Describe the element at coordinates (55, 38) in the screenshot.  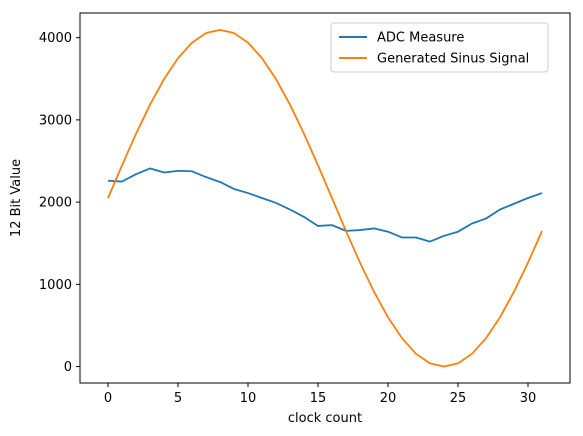
I see `y-tick-label: 4000` at that location.